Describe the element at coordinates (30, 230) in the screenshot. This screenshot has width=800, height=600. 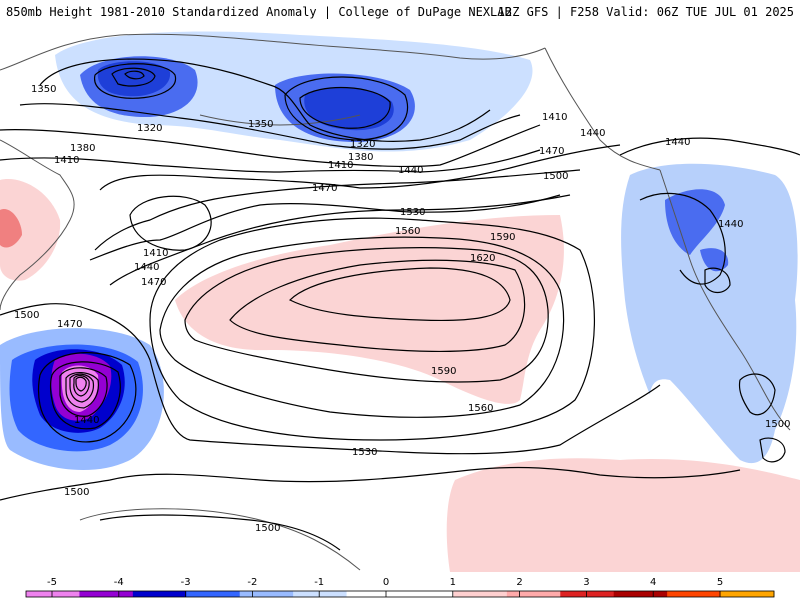
I see `positive-anomaly-asia` at that location.